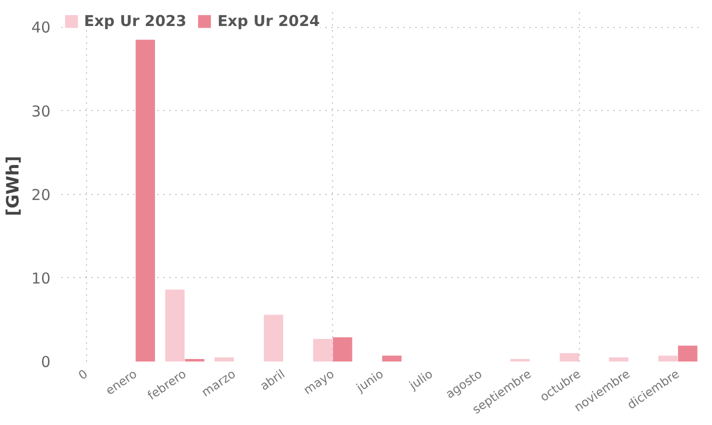 The image size is (712, 425). What do you see at coordinates (41, 27) in the screenshot?
I see `y-tick-label: 40` at bounding box center [41, 27].